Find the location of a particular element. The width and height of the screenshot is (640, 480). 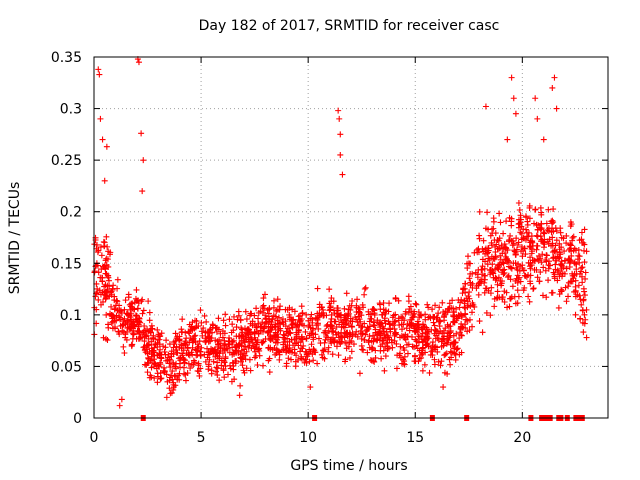

y-tick-label: 0.35 is located at coordinates (66, 58).